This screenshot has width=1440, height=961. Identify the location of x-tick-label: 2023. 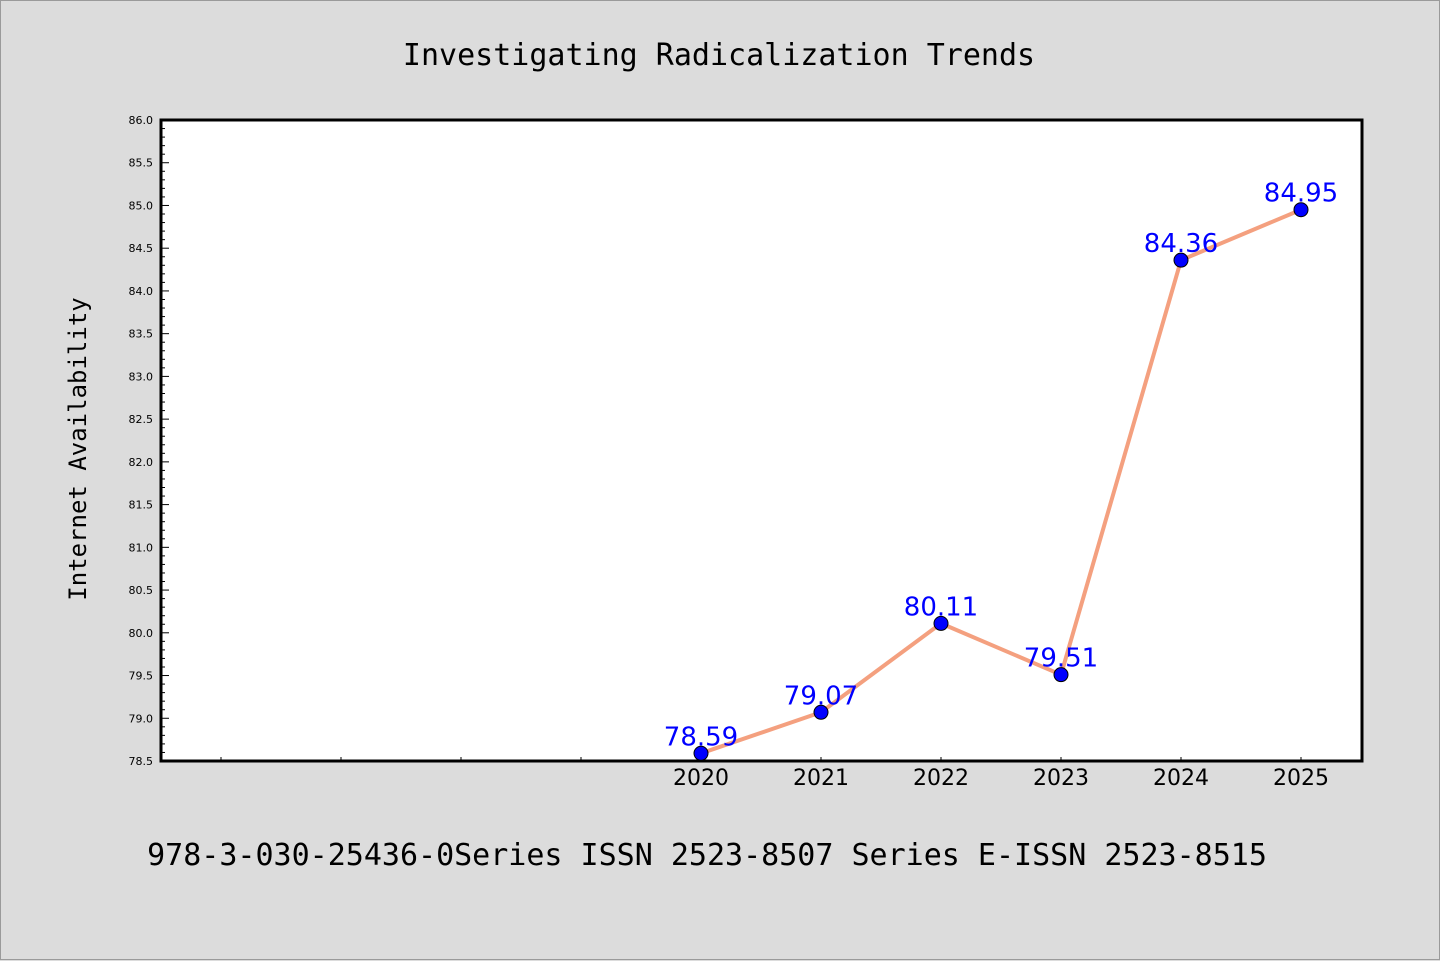
(1061, 778).